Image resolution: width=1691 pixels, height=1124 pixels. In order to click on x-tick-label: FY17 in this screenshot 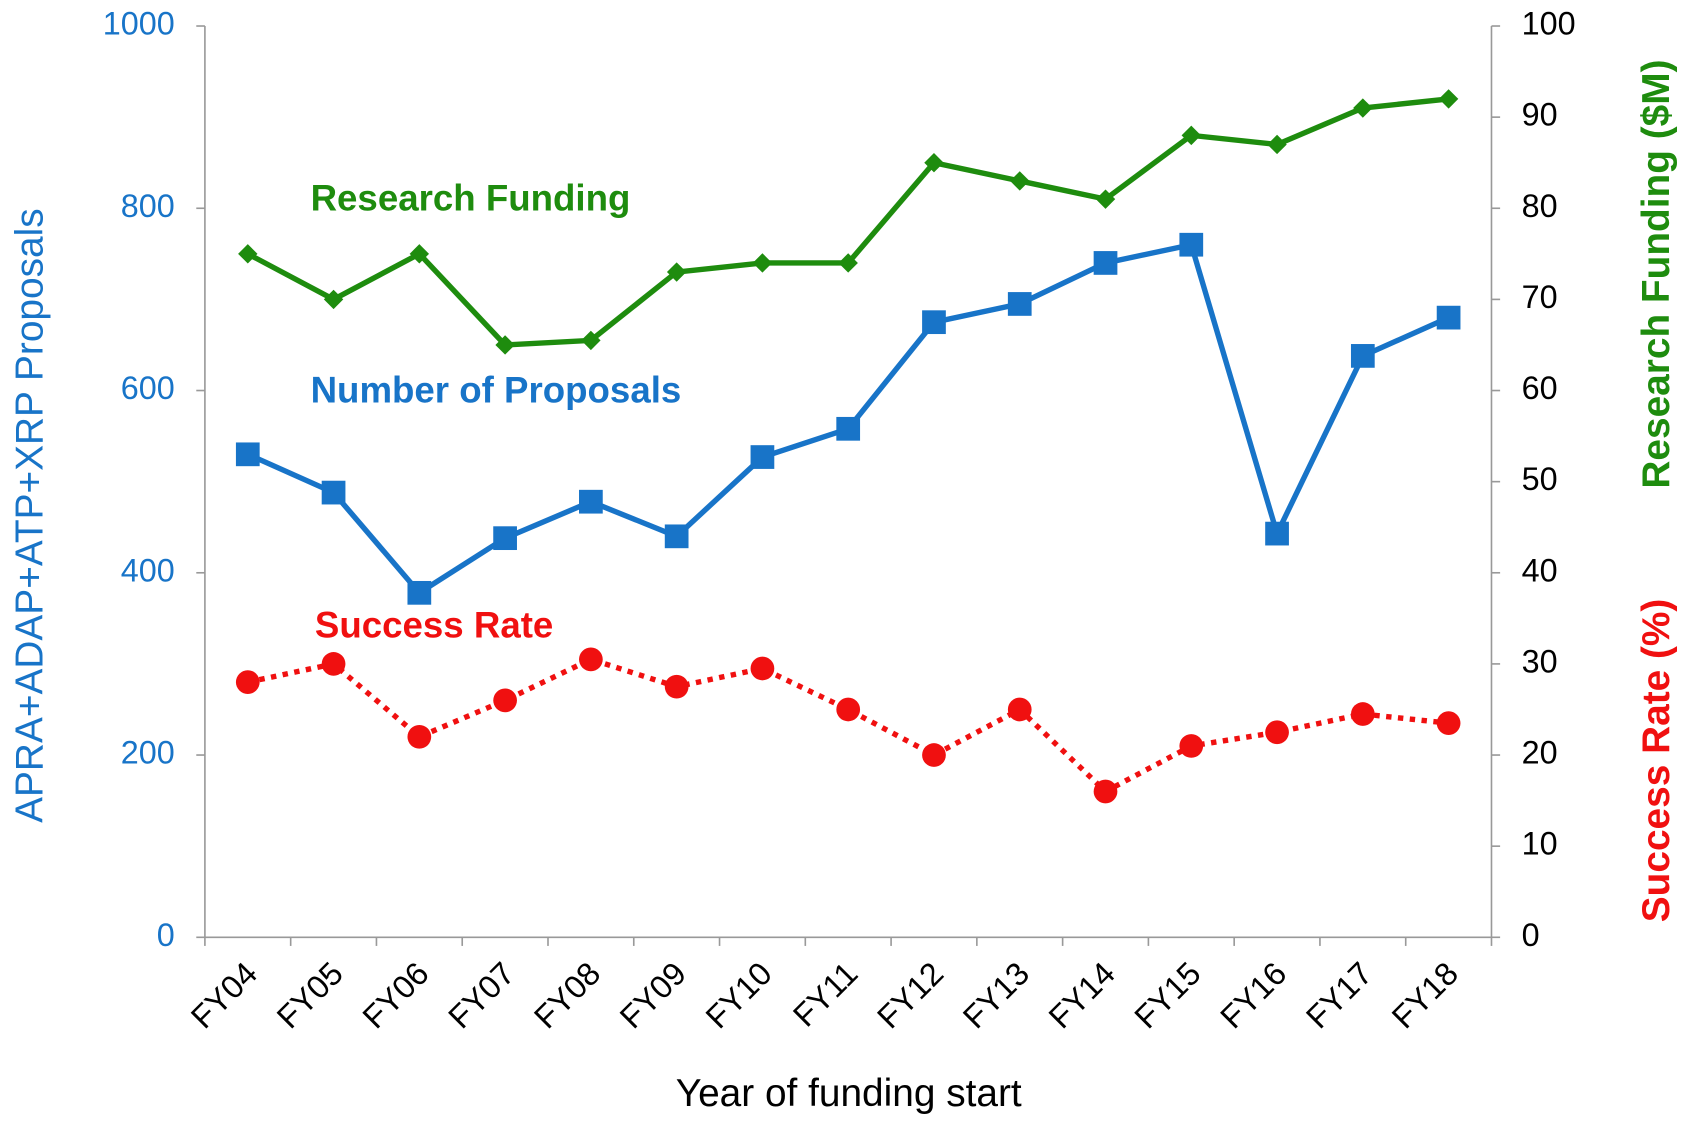, I will do `click(1339, 995)`.